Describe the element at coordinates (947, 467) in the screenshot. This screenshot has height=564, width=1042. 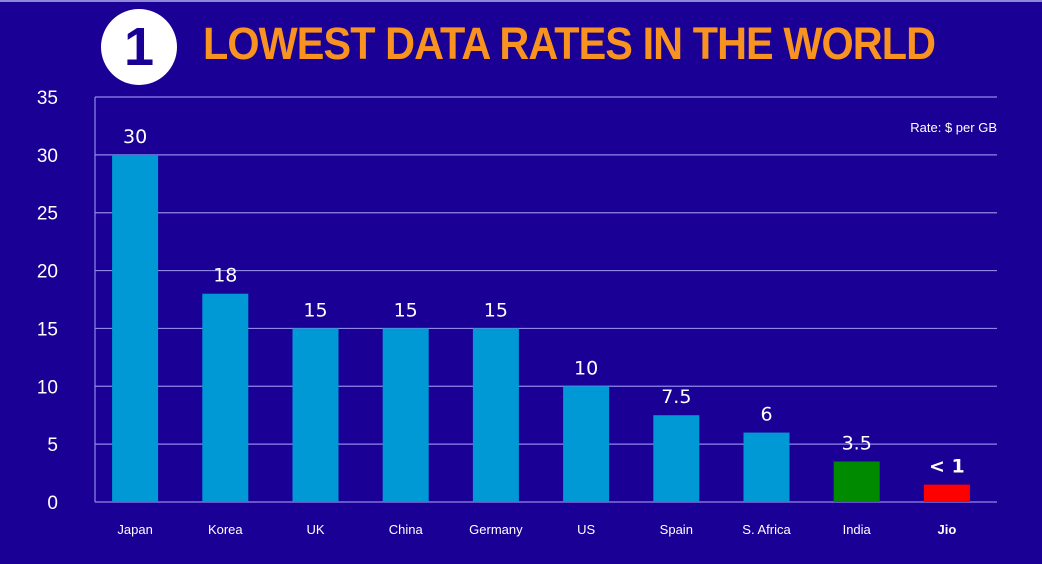
I see `data-label: < 1` at that location.